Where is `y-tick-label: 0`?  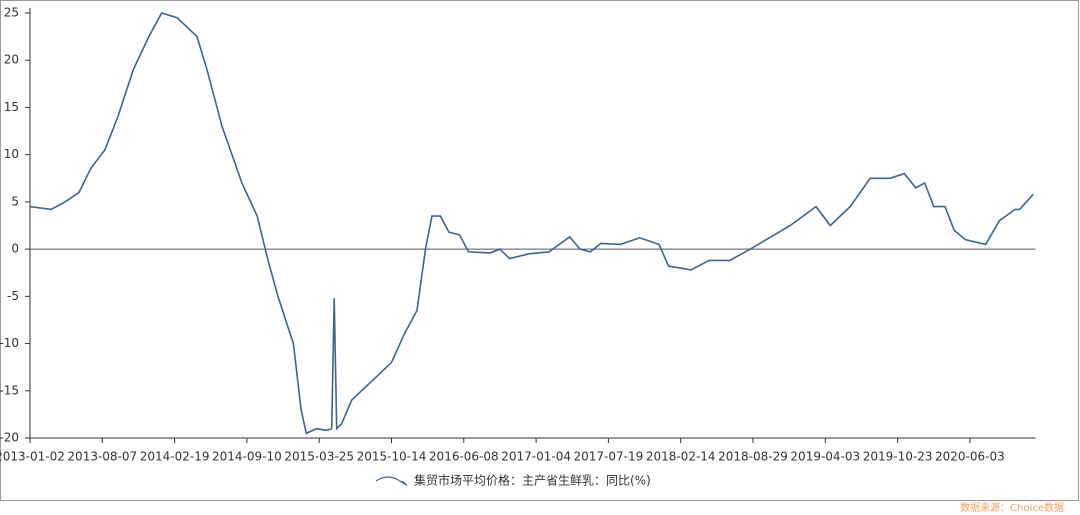 y-tick-label: 0 is located at coordinates (15, 249).